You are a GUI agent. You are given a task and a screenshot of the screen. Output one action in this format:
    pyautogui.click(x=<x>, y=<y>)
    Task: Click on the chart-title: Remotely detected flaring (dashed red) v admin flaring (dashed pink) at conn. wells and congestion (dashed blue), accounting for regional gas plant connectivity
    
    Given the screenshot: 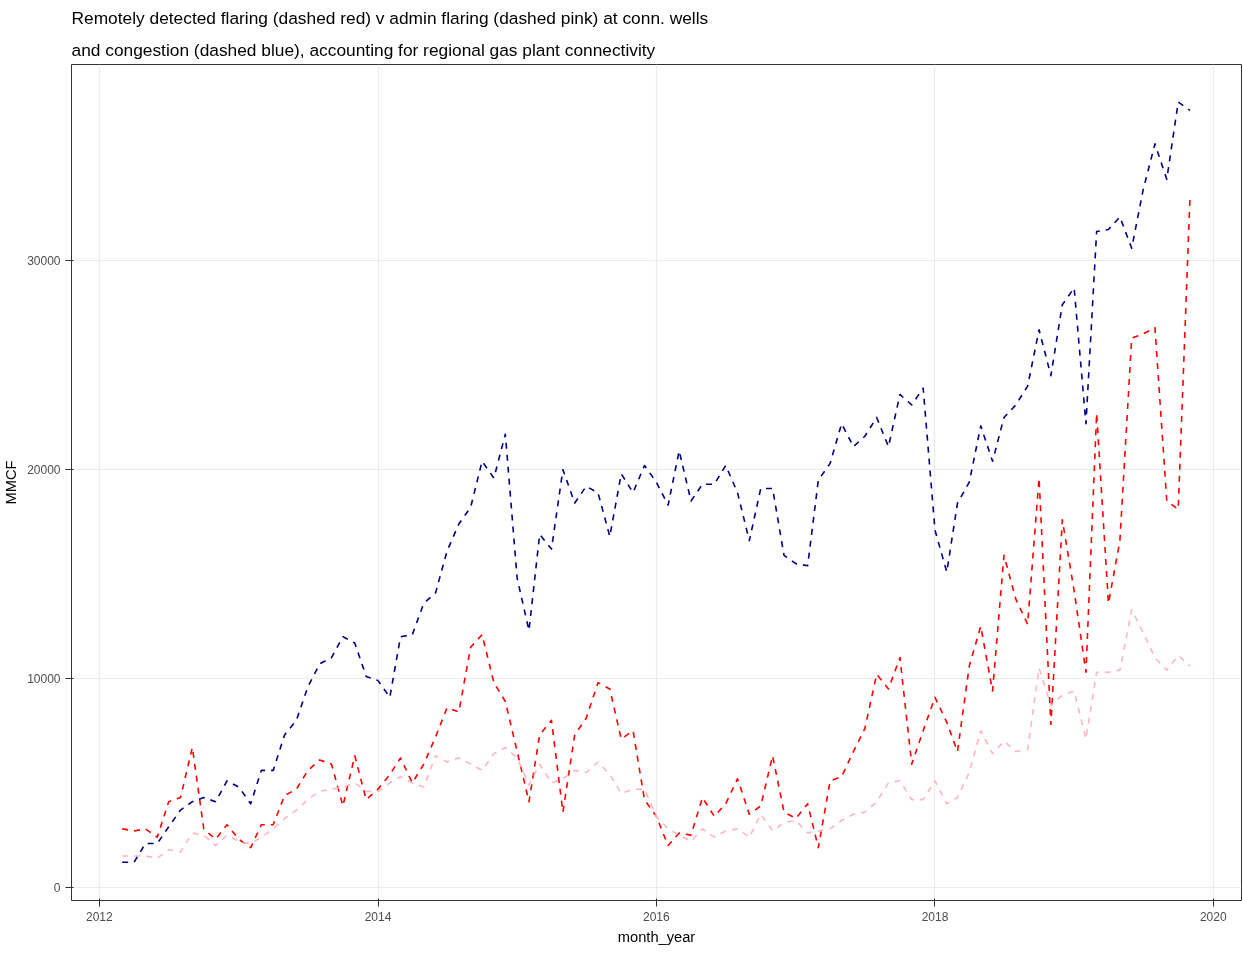 What is the action you would take?
    pyautogui.click(x=390, y=33)
    